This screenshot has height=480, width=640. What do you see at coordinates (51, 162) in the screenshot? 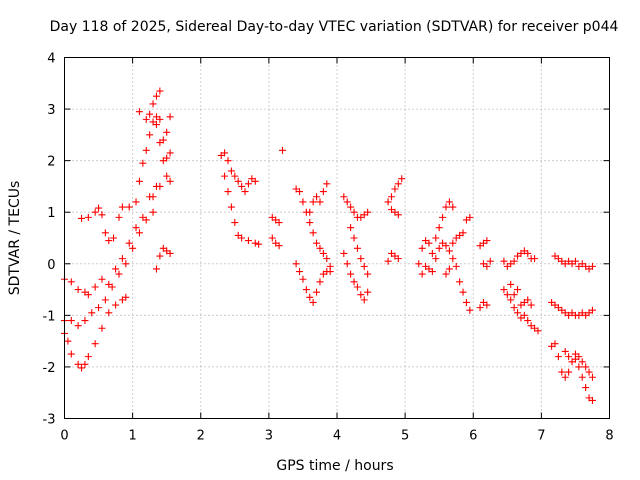
I see `y-tick-label: 2` at bounding box center [51, 162].